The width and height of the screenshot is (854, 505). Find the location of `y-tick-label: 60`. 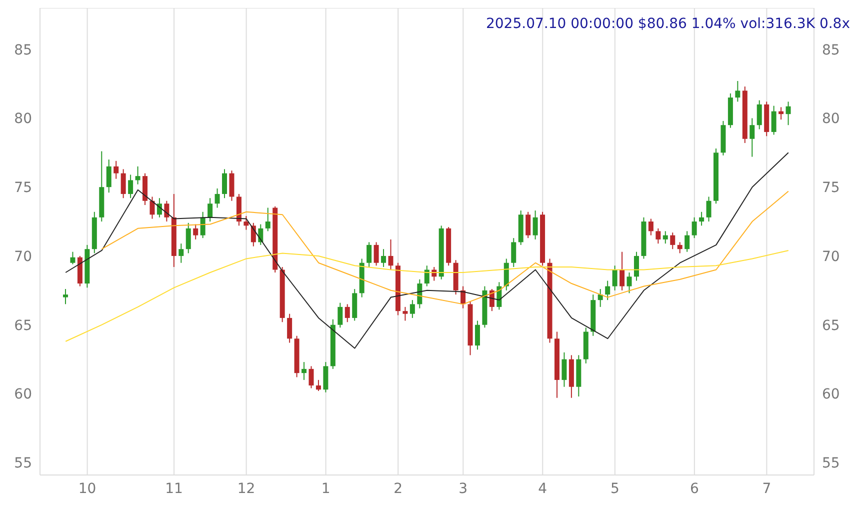

y-tick-label: 60 is located at coordinates (23, 394).